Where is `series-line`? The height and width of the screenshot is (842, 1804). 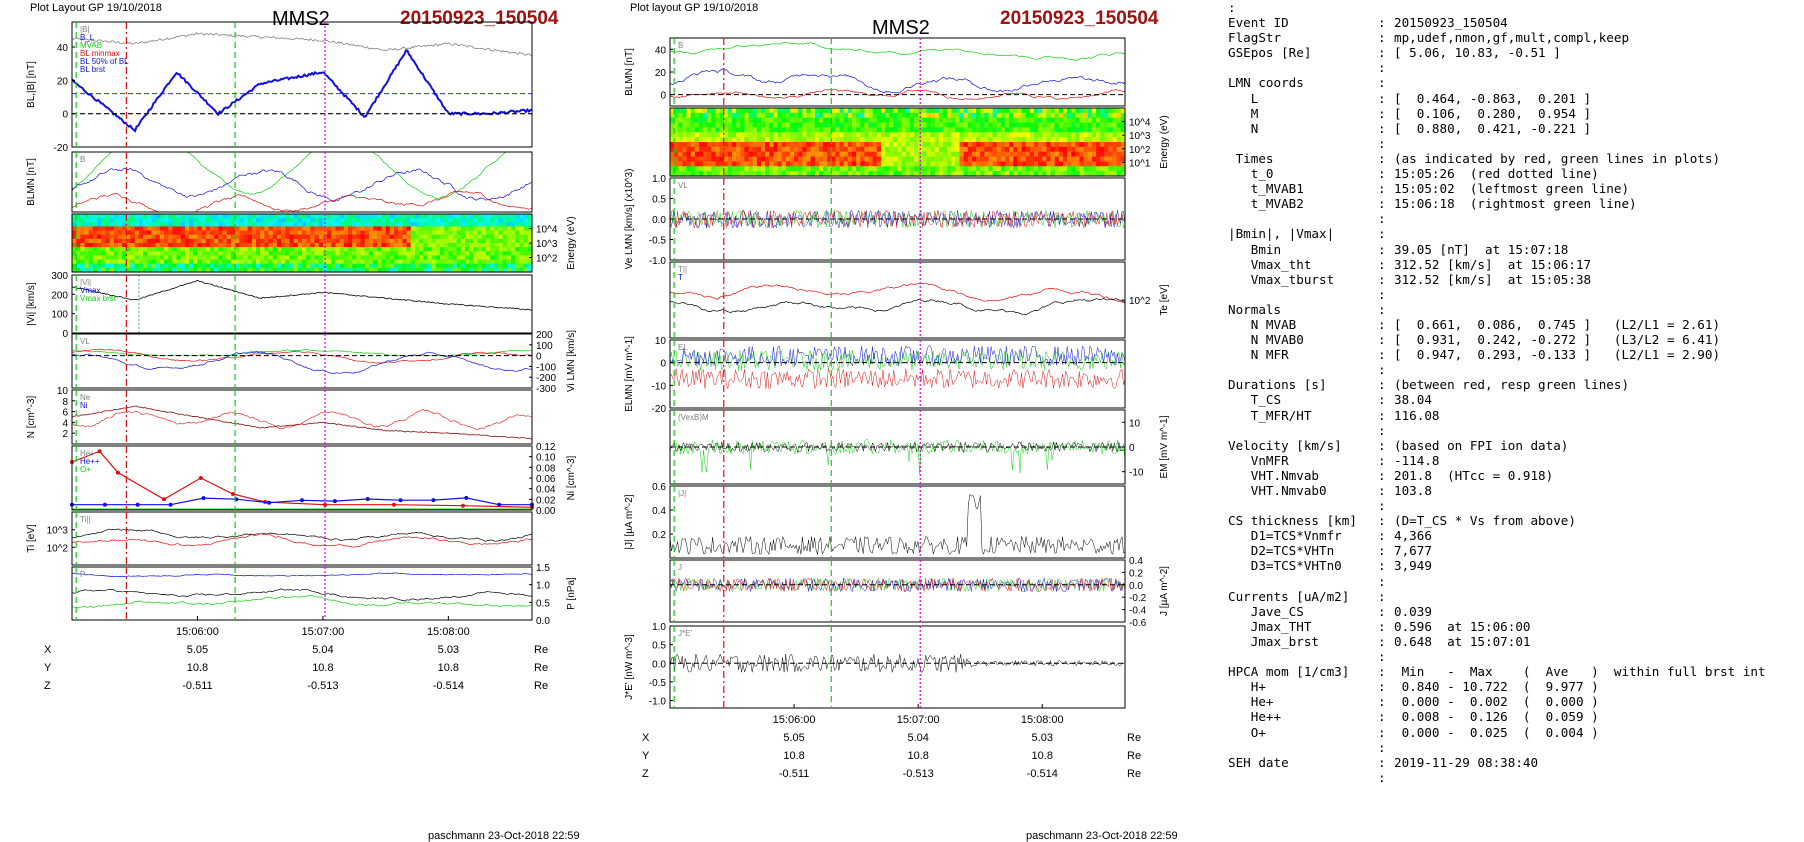 series-line is located at coordinates (302, 91).